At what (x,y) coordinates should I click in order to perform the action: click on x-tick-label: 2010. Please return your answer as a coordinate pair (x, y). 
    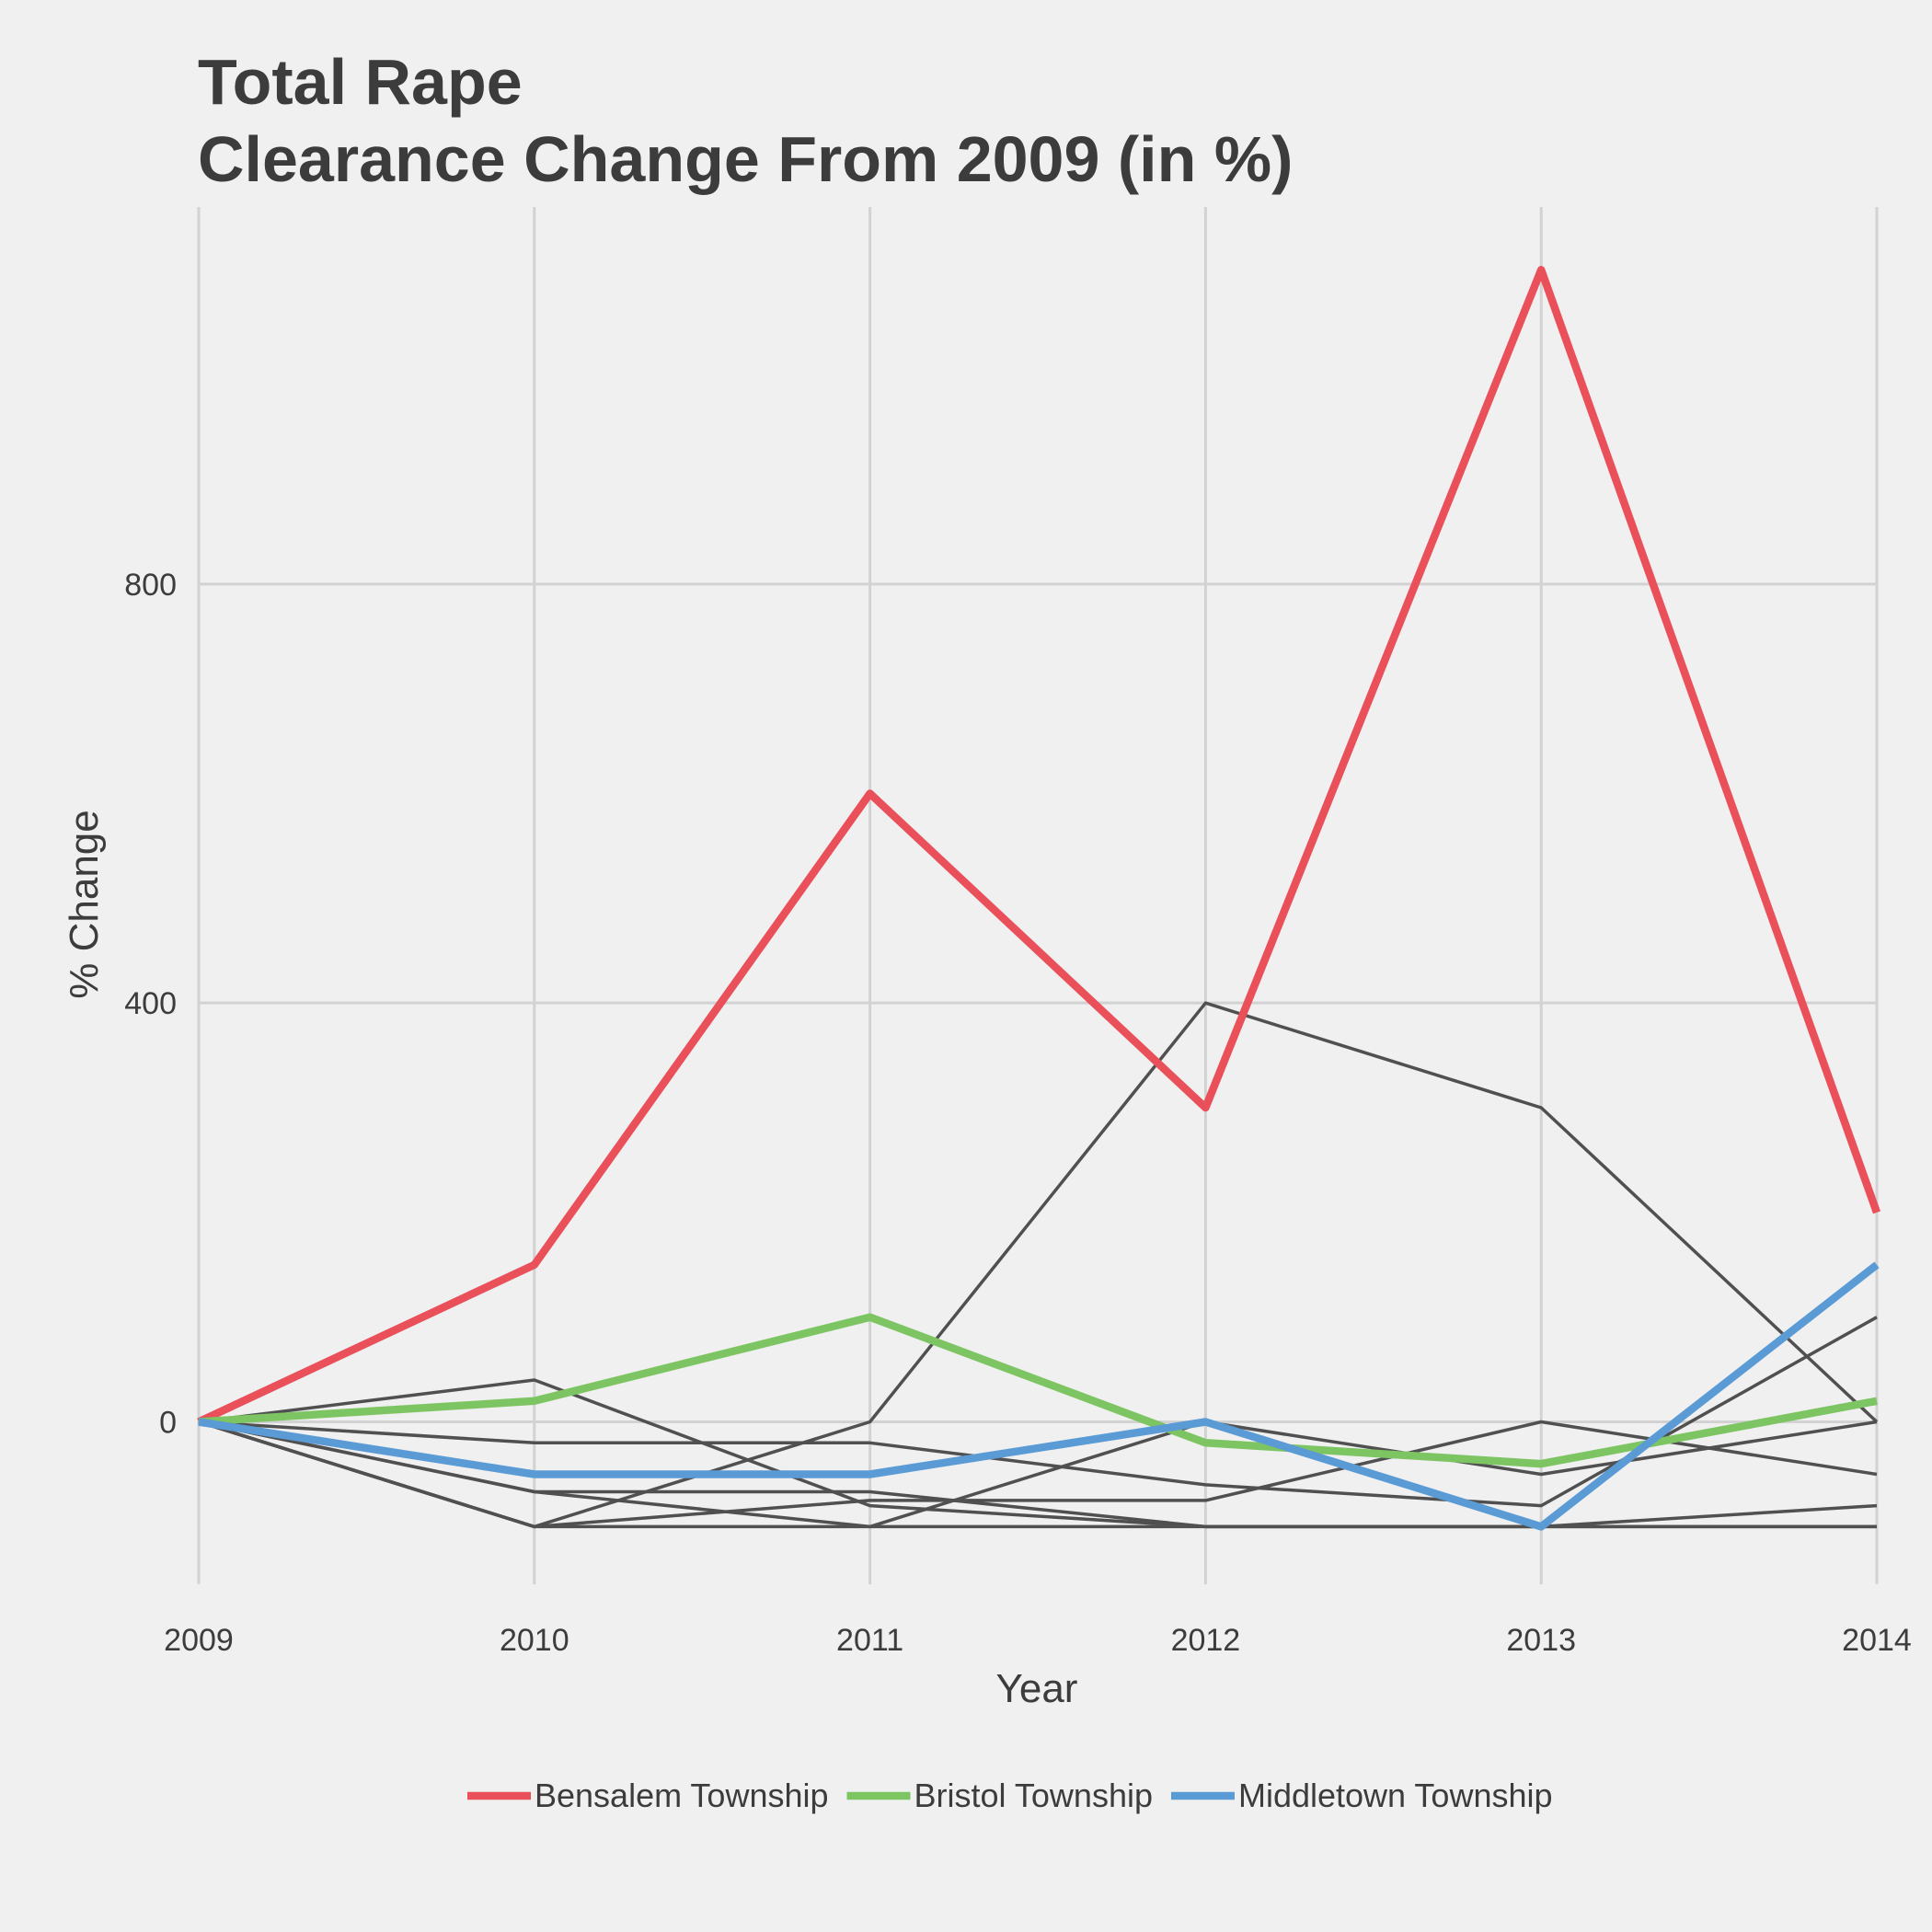
    Looking at the image, I should click on (534, 1640).